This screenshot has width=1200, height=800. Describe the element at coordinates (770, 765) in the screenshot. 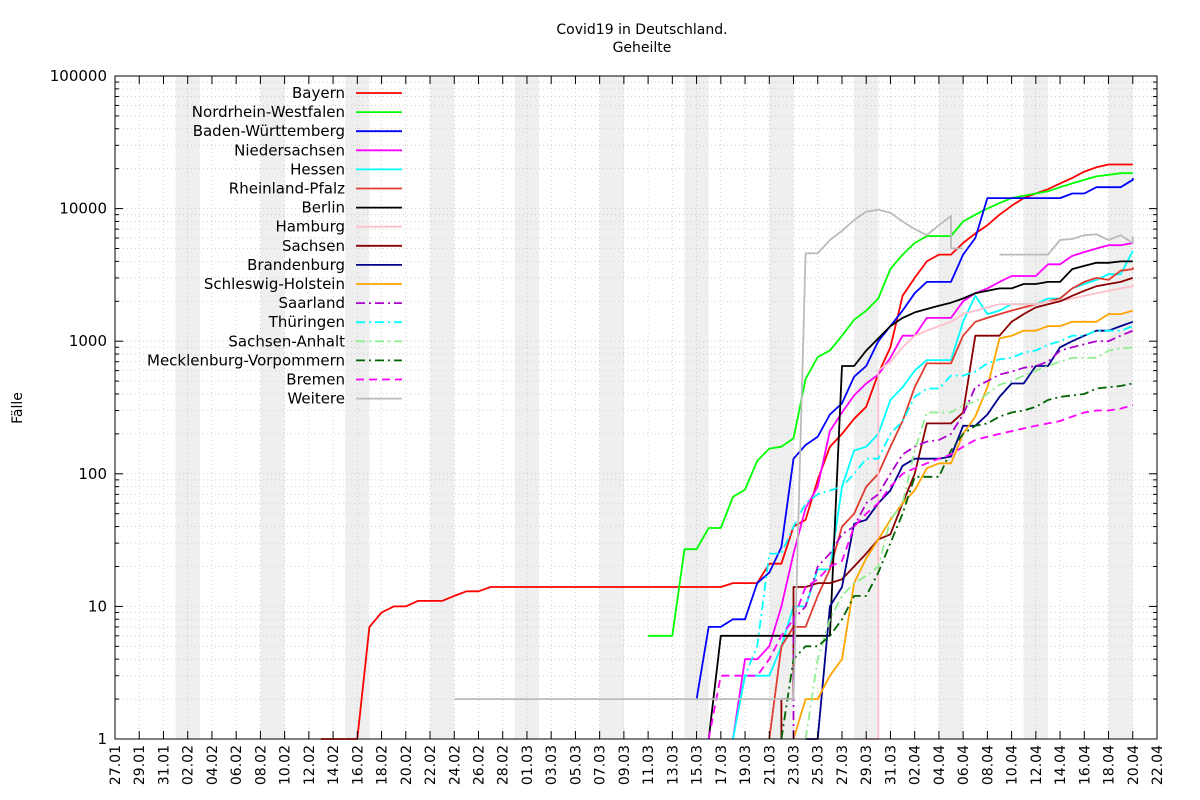

I see `x-tick-label: 21.03` at that location.